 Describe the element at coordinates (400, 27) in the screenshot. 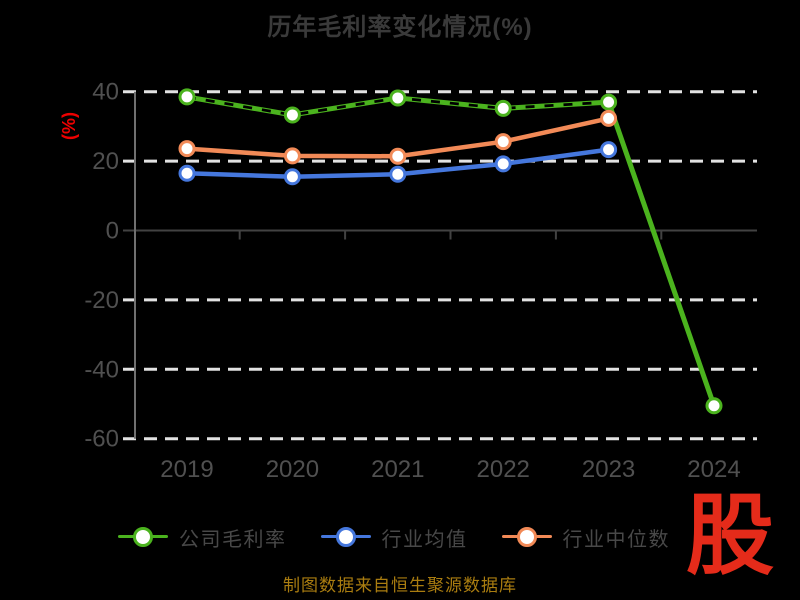

I see `chart-title: 历年毛利率变化情况(%)` at that location.